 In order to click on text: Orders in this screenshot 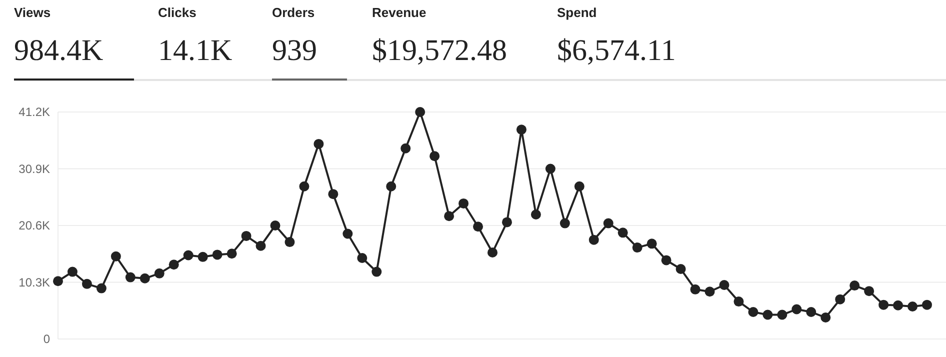, I will do `click(293, 12)`.